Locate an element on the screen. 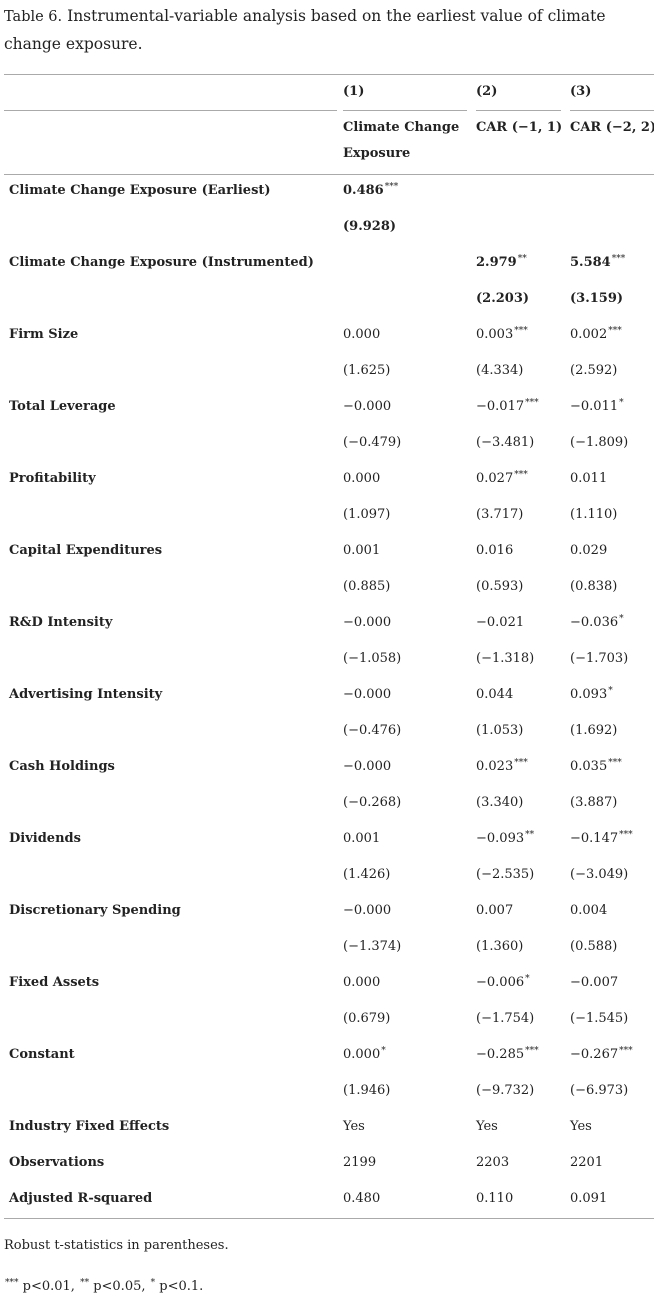 The width and height of the screenshot is (654, 1300). coef-value: −0.011 is located at coordinates (594, 406).